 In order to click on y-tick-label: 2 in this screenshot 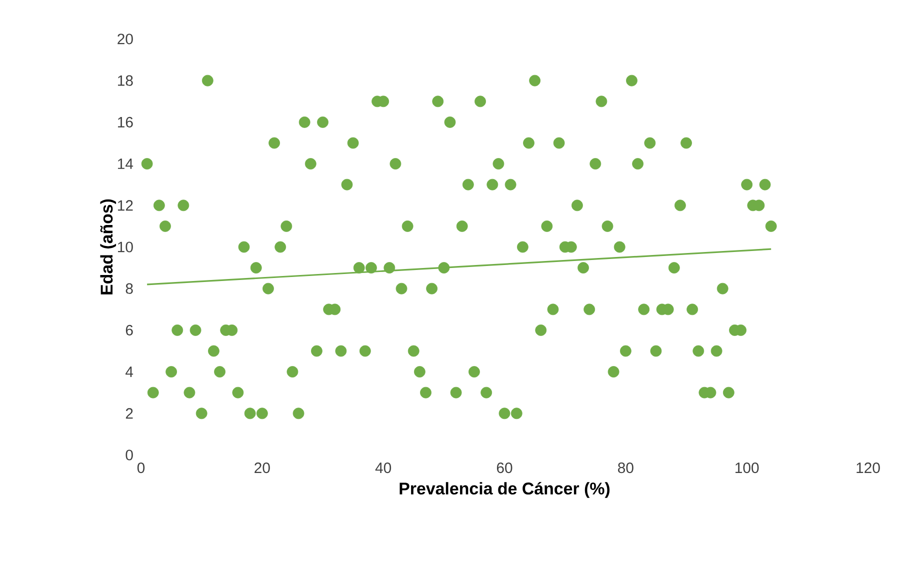, I will do `click(129, 413)`.